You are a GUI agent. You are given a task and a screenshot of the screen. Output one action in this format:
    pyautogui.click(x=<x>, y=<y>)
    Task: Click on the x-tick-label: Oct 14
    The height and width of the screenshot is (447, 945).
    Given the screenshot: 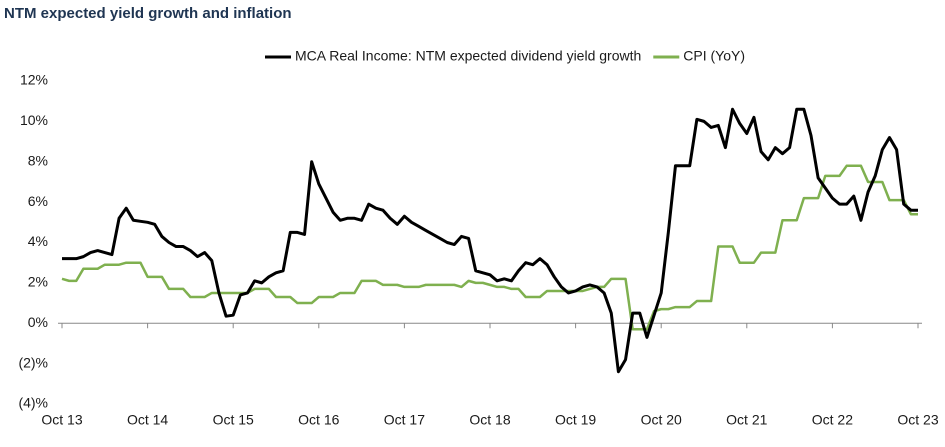 What is the action you would take?
    pyautogui.click(x=147, y=420)
    